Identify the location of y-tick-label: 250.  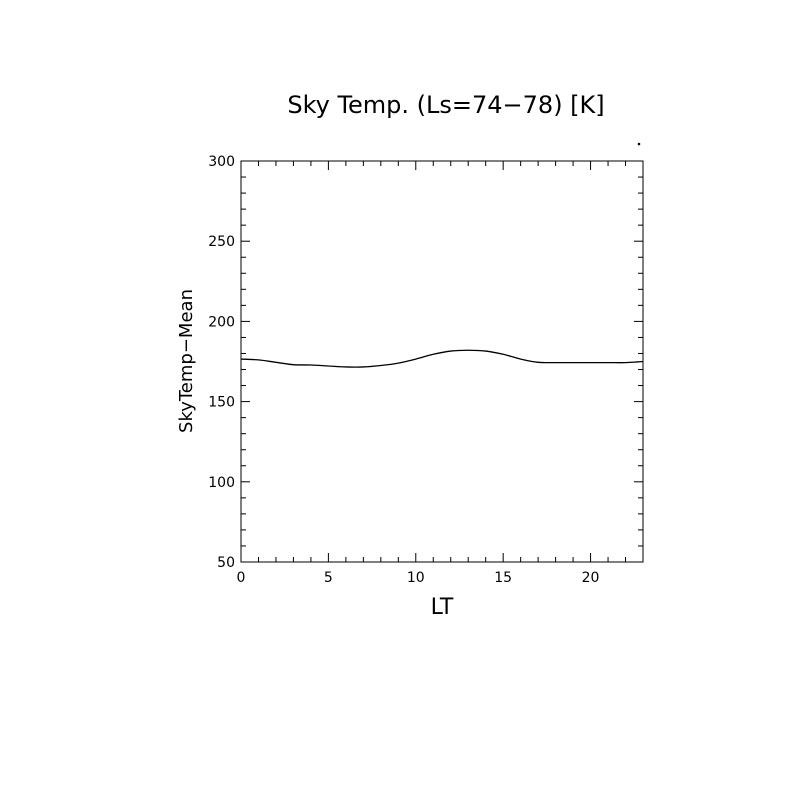
(221, 242).